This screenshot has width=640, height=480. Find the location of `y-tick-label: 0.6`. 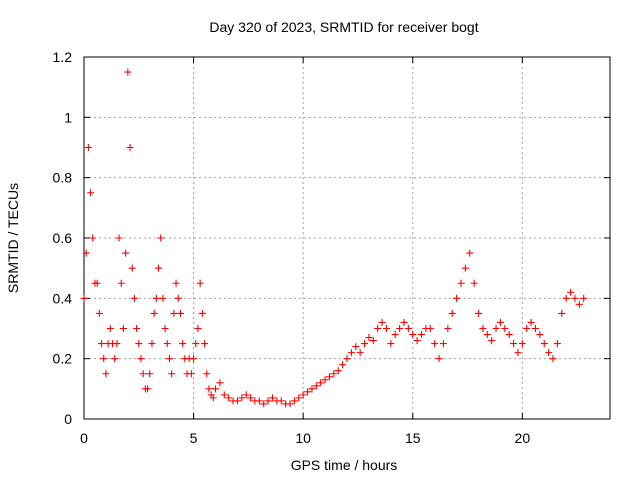

y-tick-label: 0.6 is located at coordinates (63, 238).